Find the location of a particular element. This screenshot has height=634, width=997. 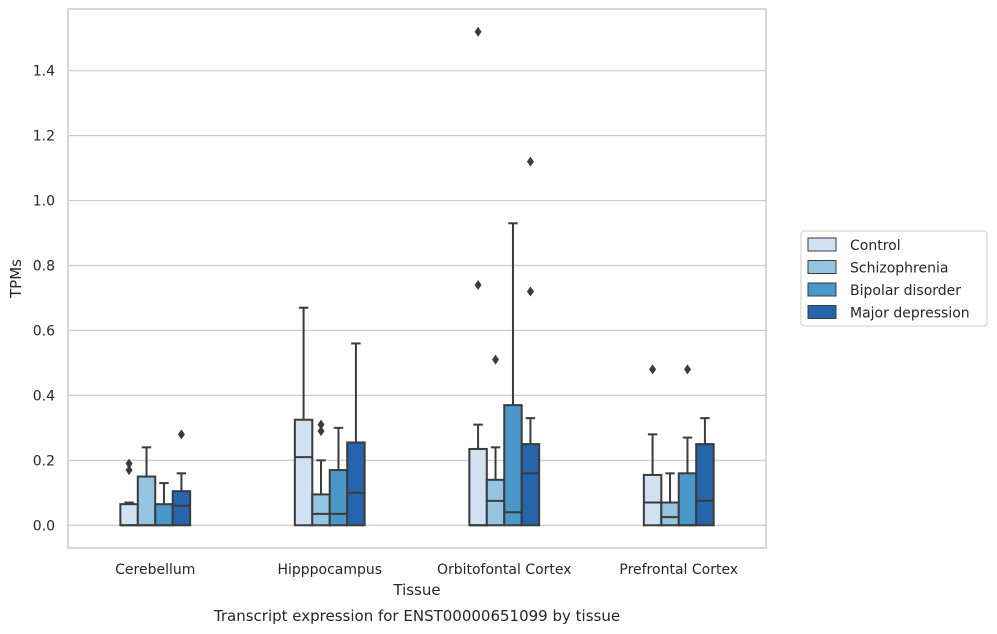

legend-label: Schizophrenia is located at coordinates (899, 269).